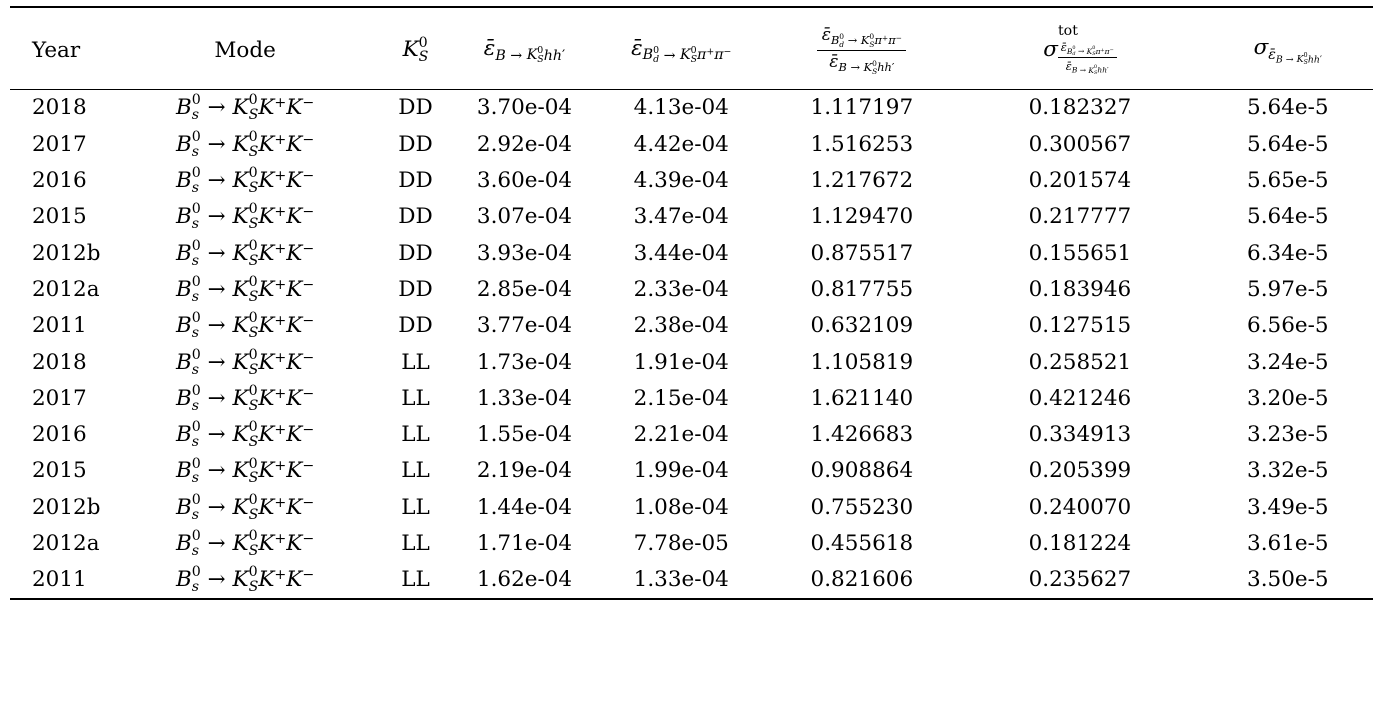 Image resolution: width=1383 pixels, height=706 pixels. Describe the element at coordinates (681, 544) in the screenshot. I see `cell-eff_kspipi: 7.78e-05` at that location.